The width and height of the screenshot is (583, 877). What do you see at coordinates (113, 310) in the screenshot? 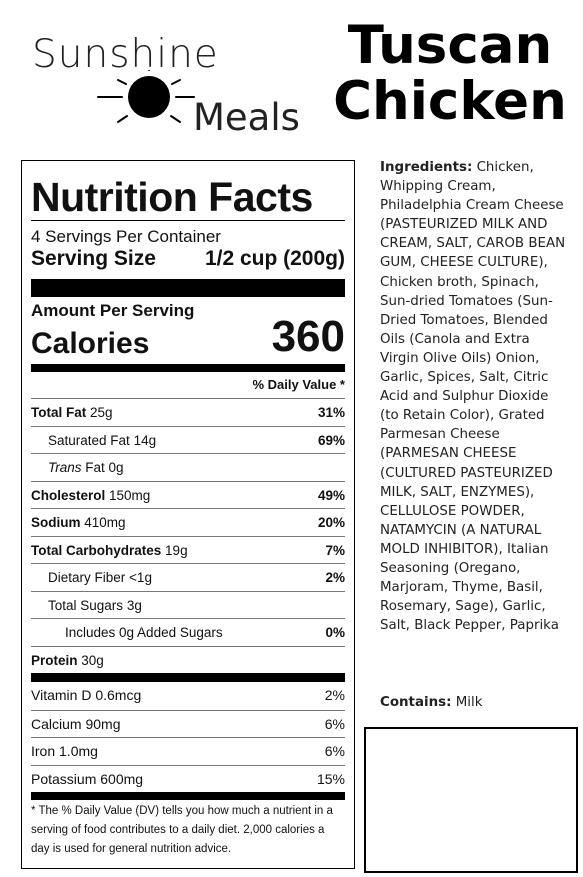
I see `amount-per-serving: Amount Per Serving` at bounding box center [113, 310].